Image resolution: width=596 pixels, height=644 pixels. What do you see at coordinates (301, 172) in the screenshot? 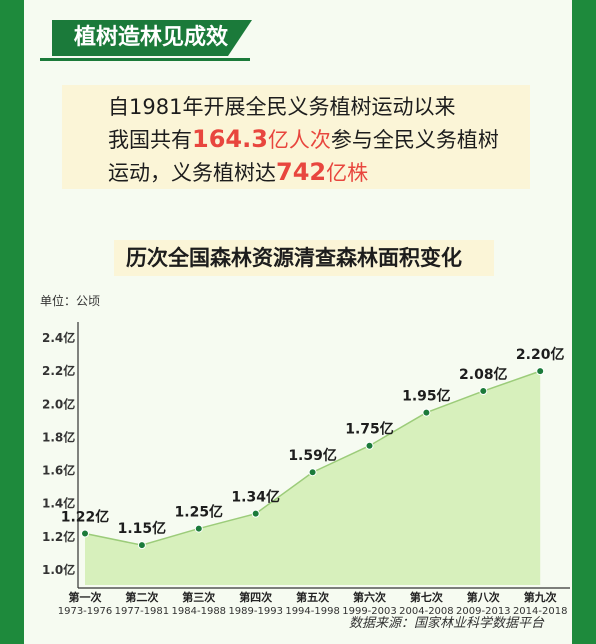
I see `trees-number: 742` at bounding box center [301, 172].